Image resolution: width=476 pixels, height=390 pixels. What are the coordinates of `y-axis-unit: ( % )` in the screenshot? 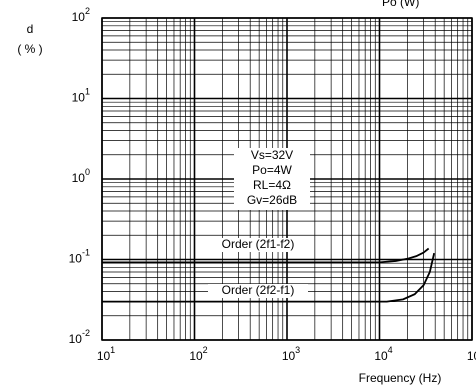 It's located at (29, 49).